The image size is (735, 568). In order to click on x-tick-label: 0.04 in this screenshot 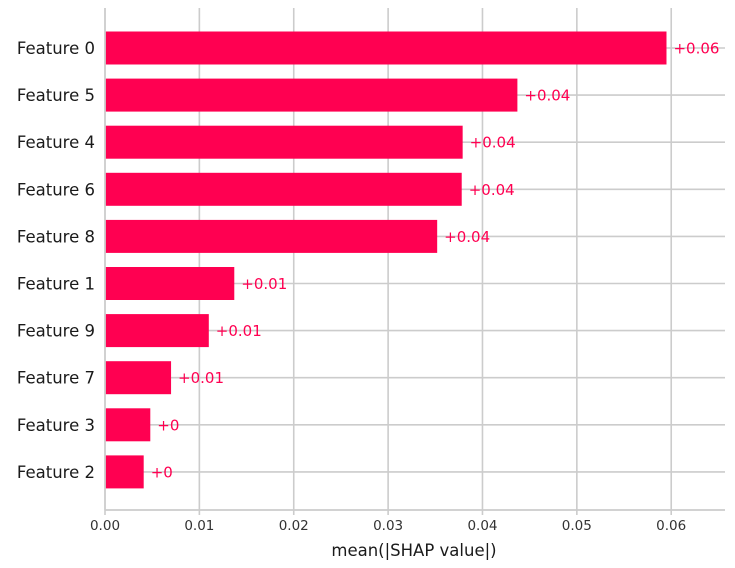, I will do `click(482, 526)`.